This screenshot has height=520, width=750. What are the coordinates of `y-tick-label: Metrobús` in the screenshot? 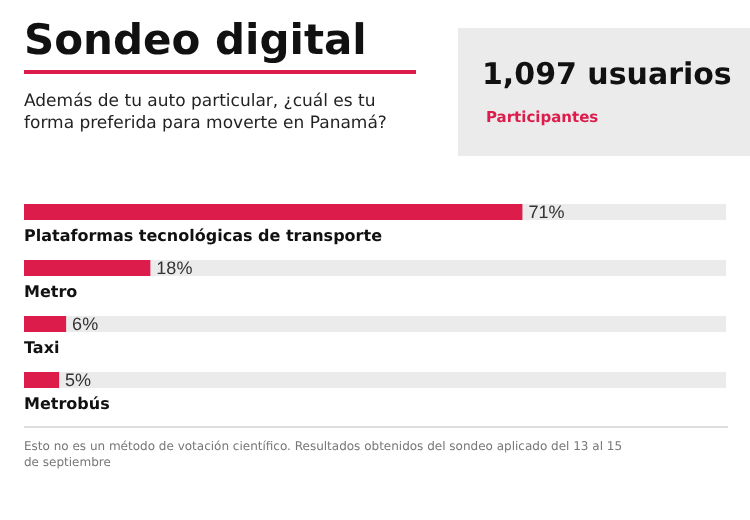 It's located at (67, 404).